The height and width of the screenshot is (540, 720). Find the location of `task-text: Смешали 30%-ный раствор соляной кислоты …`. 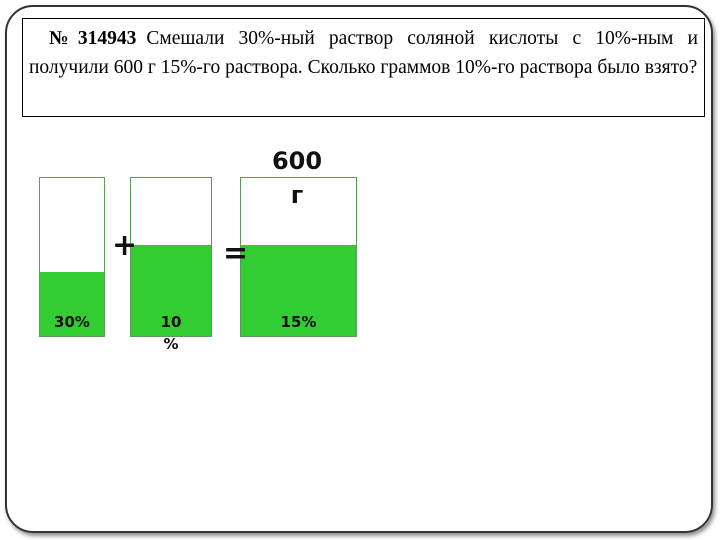

task-text: Смешали 30%-ный раствор соляной кислоты … is located at coordinates (363, 53).